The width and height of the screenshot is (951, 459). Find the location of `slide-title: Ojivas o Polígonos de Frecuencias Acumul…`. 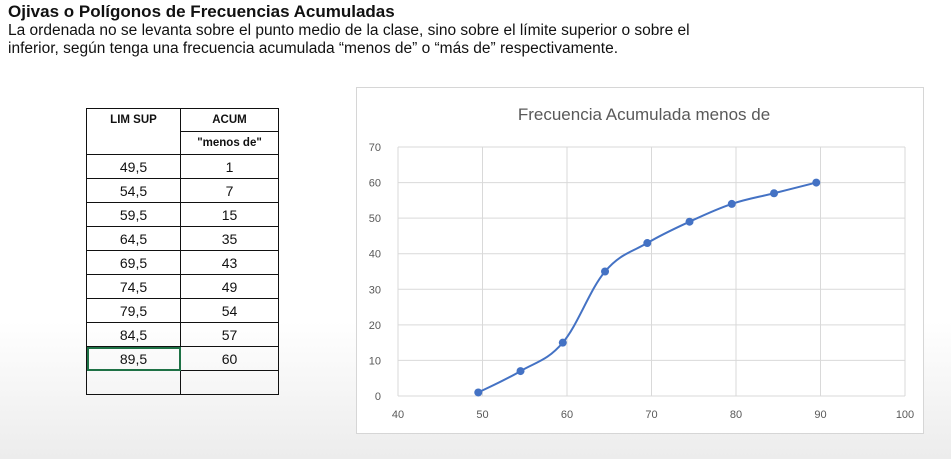

slide-title: Ojivas o Polígonos de Frecuencias Acumul… is located at coordinates (201, 11).